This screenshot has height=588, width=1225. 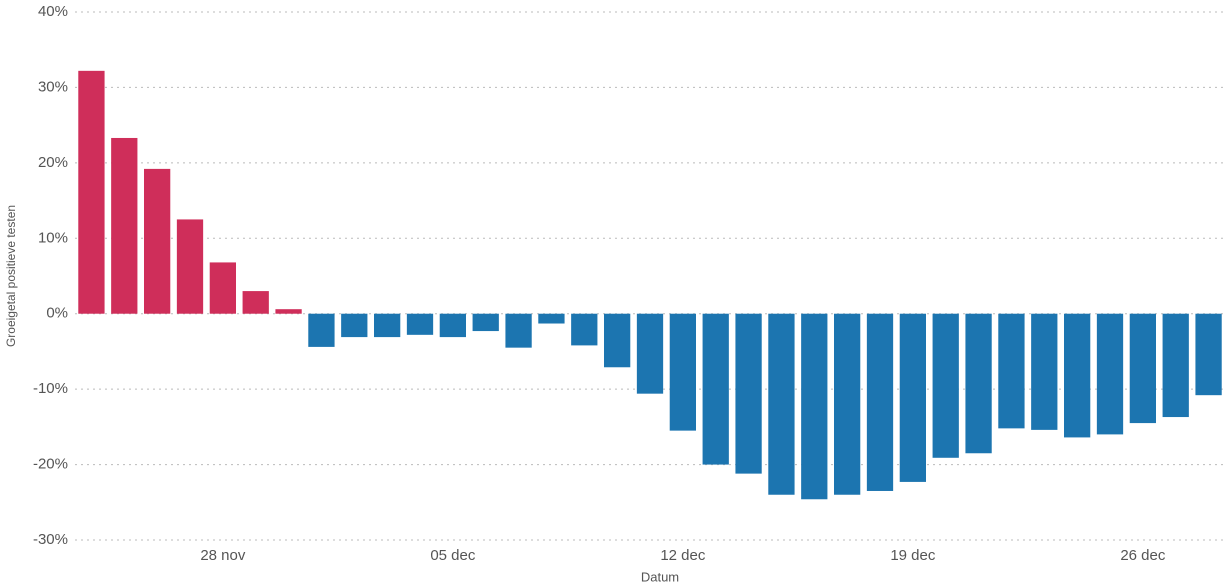 I want to click on y-tick-label: -10%, so click(x=50, y=388).